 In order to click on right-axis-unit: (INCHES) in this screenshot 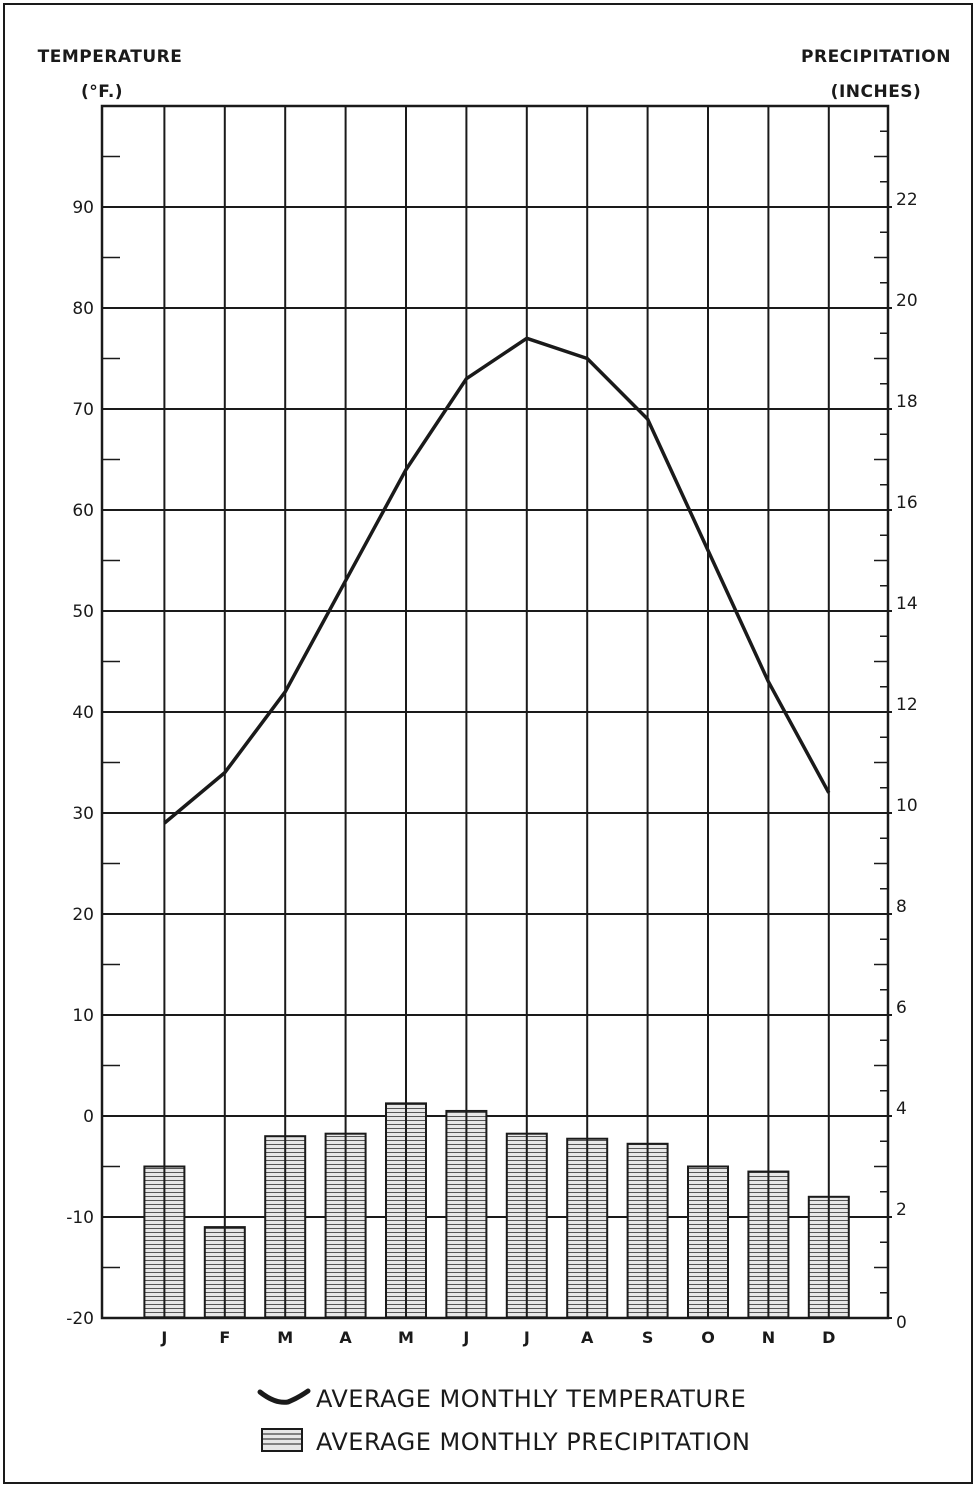, I will do `click(876, 92)`.